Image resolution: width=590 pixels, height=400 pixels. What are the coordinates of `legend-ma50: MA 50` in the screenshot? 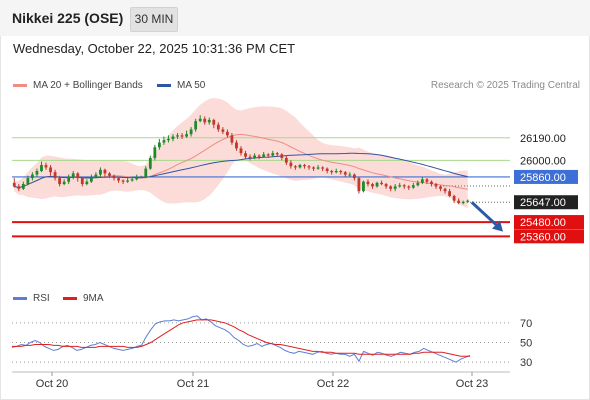 It's located at (181, 85).